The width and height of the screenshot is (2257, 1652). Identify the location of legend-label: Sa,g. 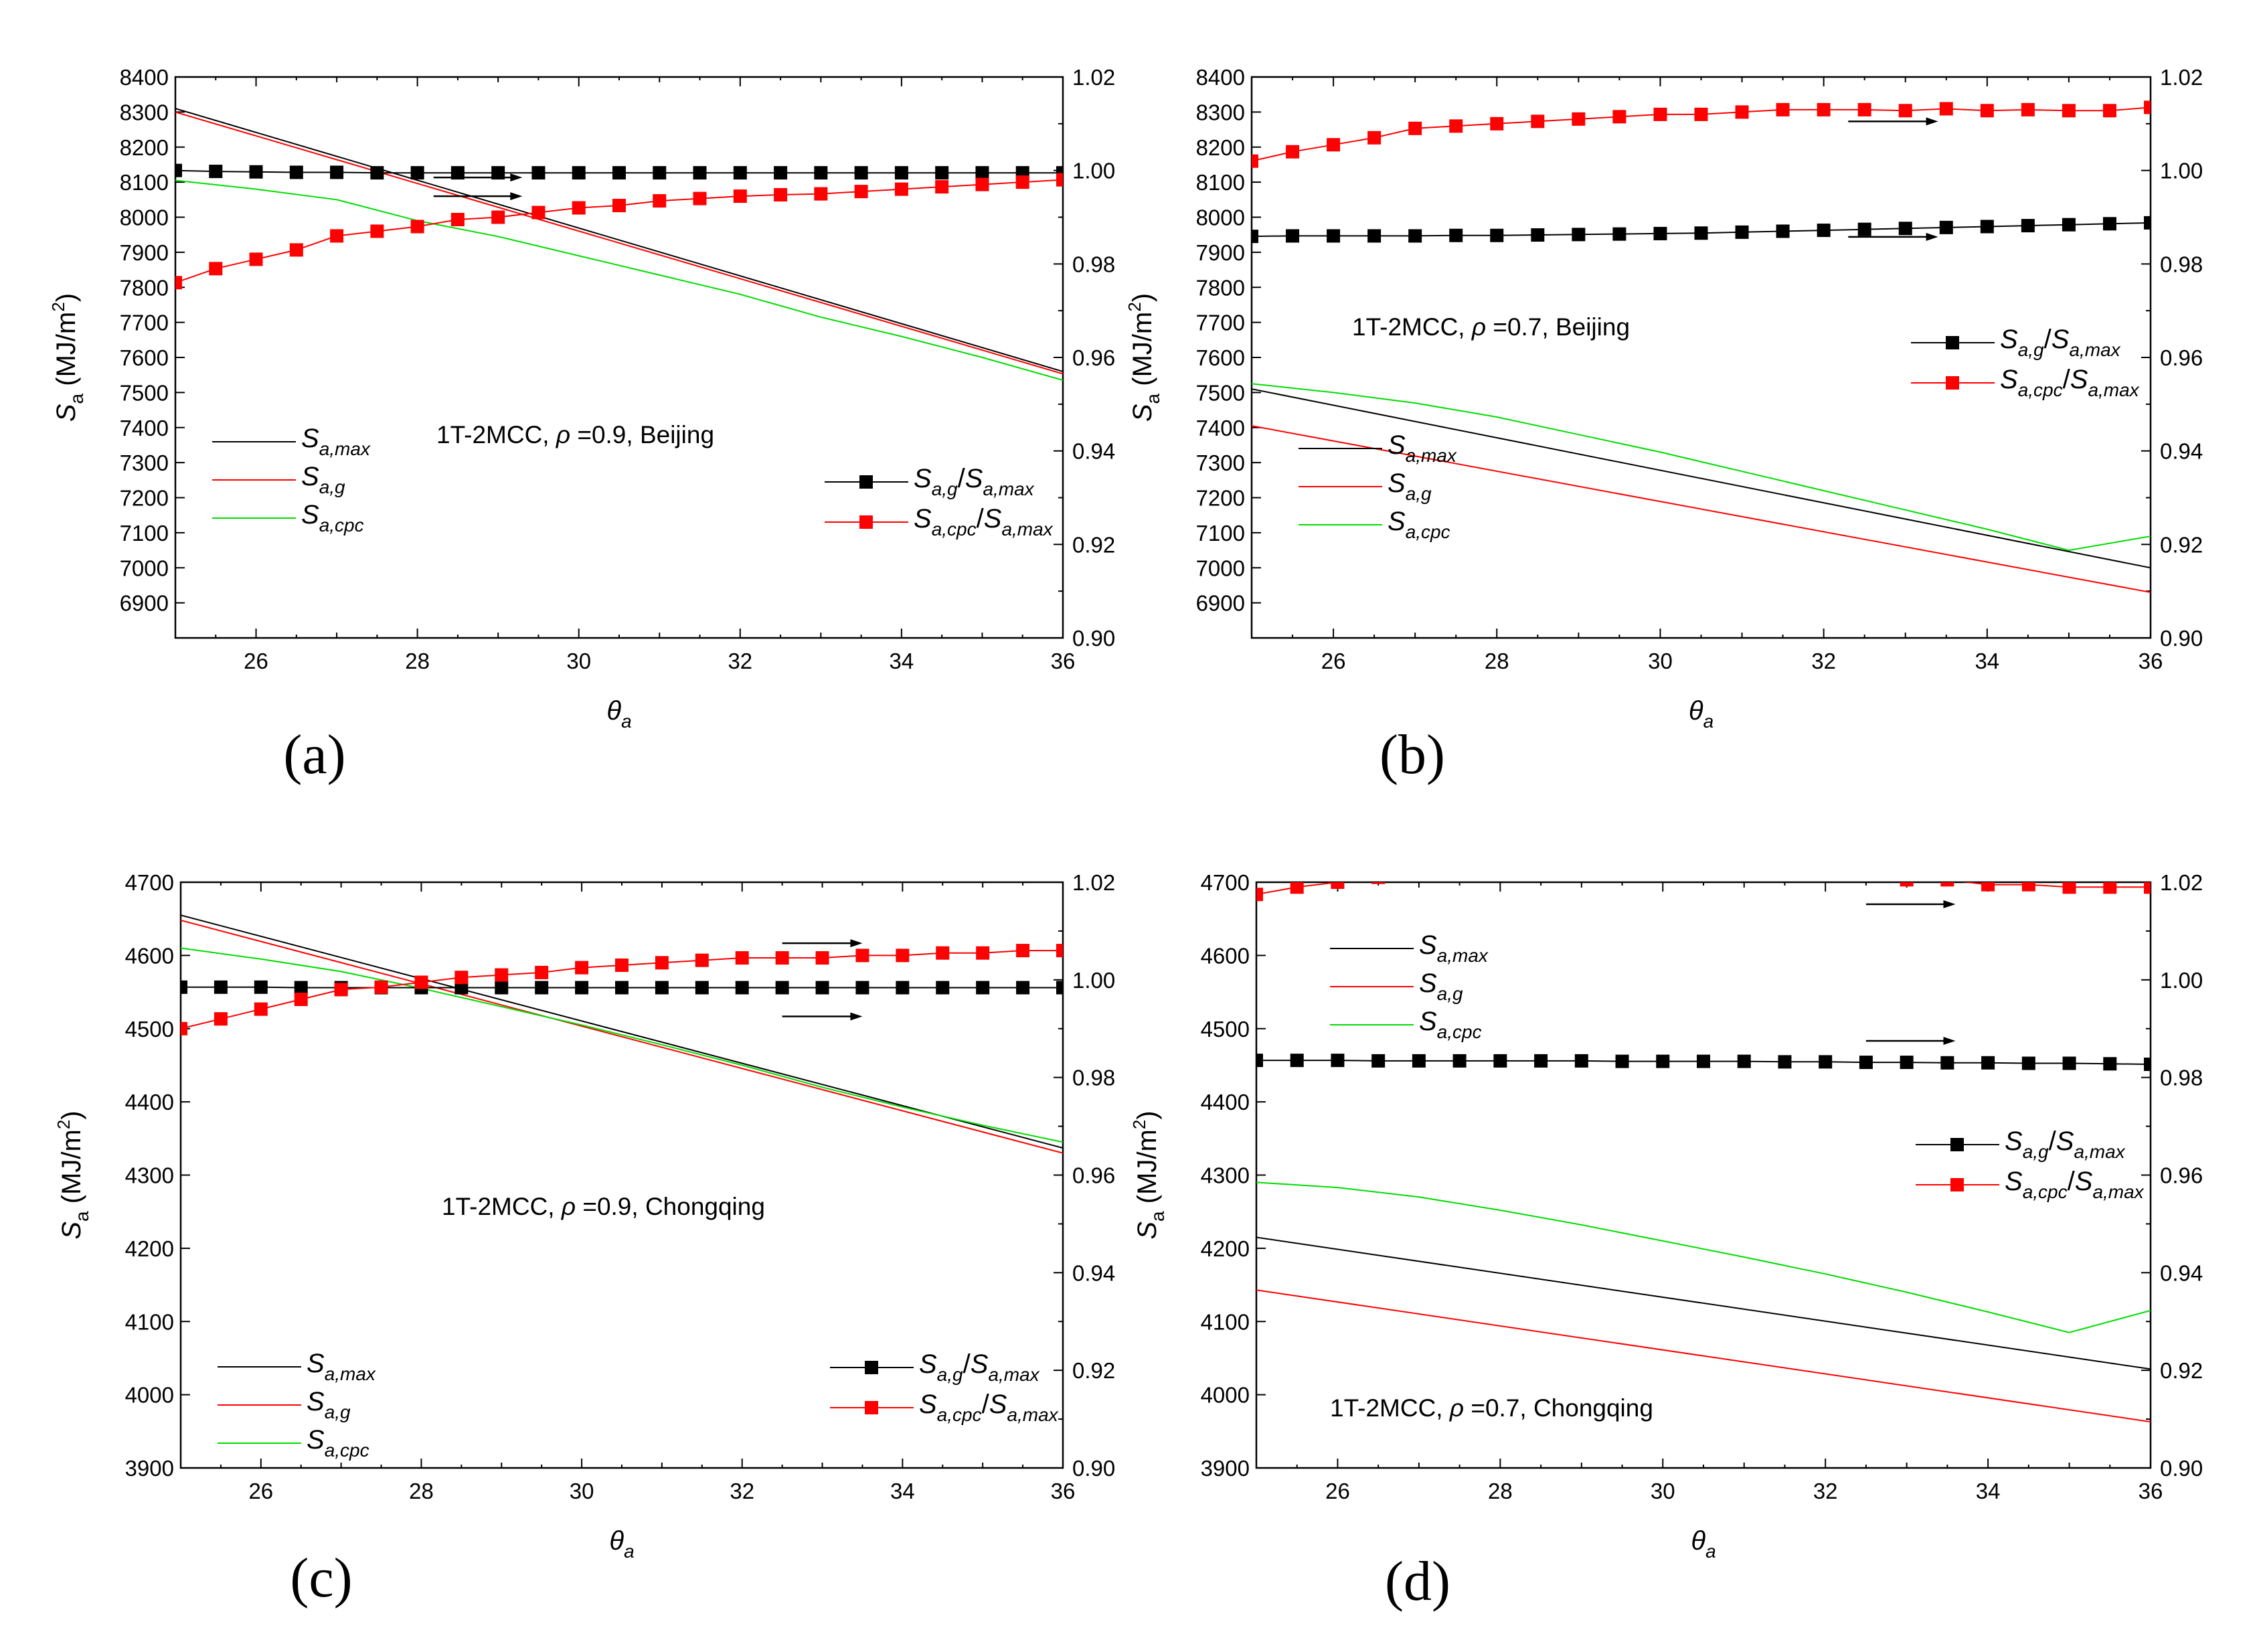
(329, 1404).